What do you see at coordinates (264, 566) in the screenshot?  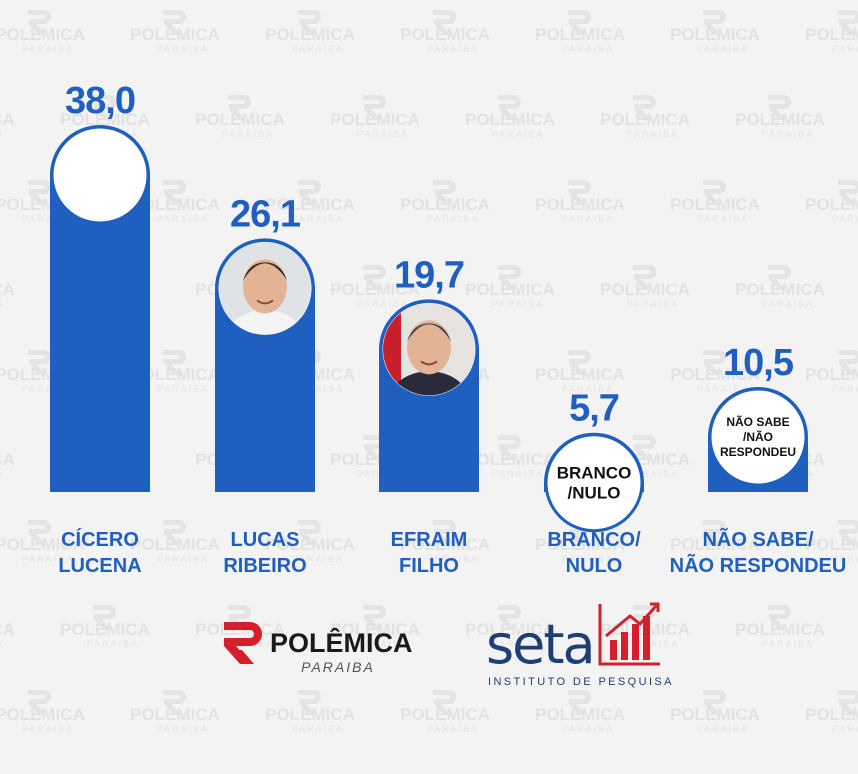 I see `category-label: RIBEIRO` at bounding box center [264, 566].